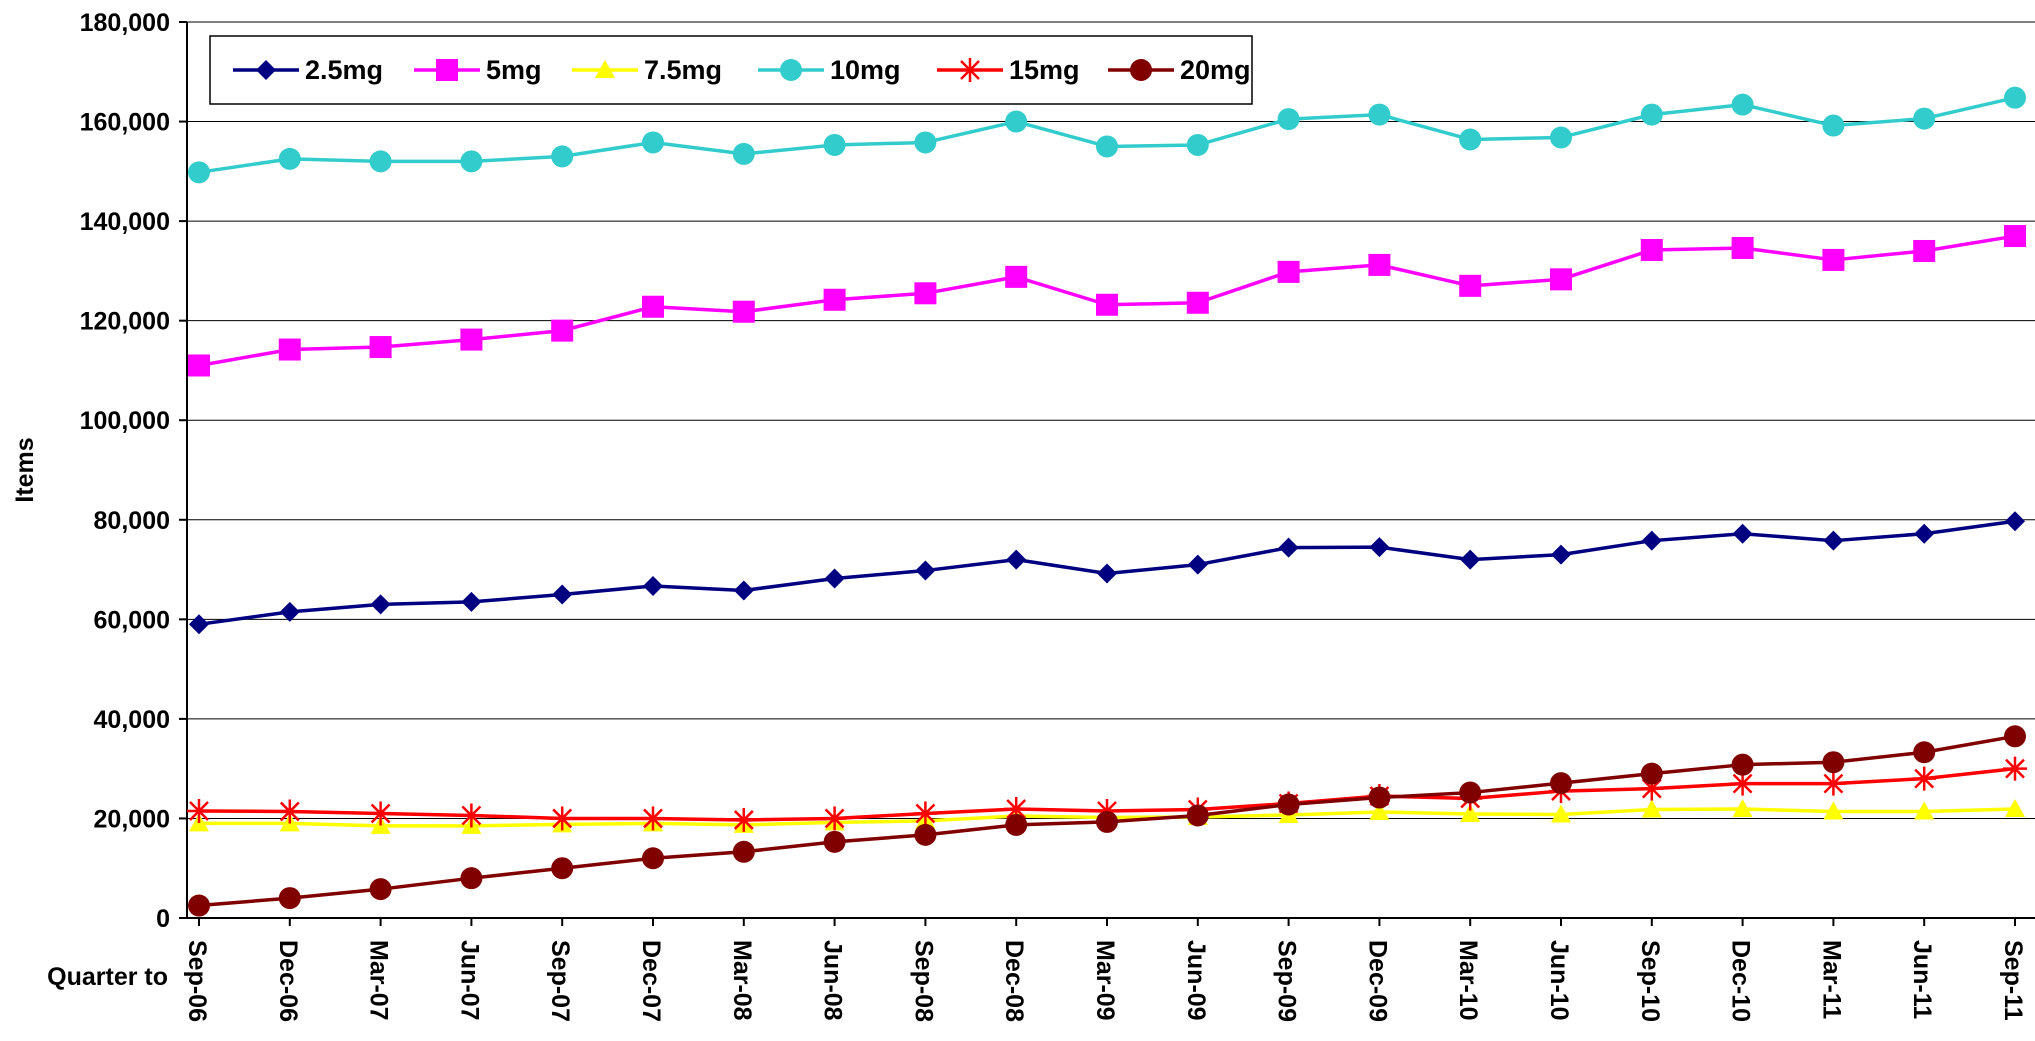  Describe the element at coordinates (1008, 70) in the screenshot. I see `legend-entry-15mg: 15mg` at that location.